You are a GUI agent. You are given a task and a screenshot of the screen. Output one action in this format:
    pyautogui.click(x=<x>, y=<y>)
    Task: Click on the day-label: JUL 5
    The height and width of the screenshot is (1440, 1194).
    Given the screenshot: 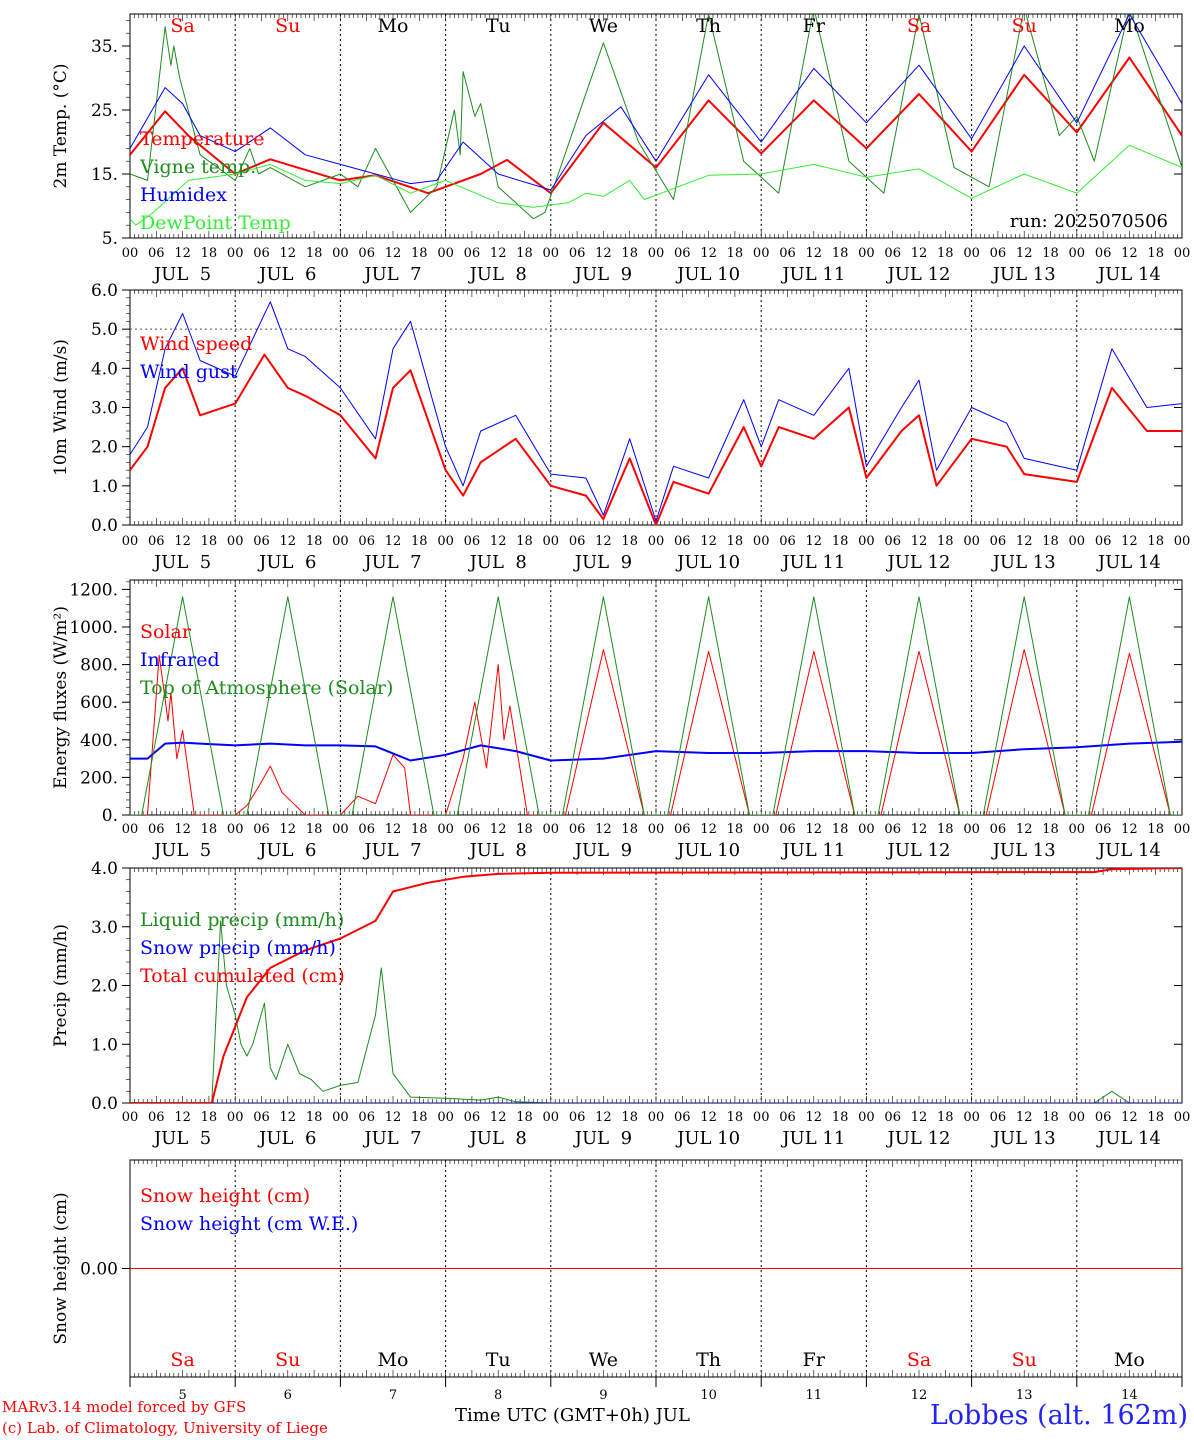 What is the action you would take?
    pyautogui.click(x=181, y=1138)
    